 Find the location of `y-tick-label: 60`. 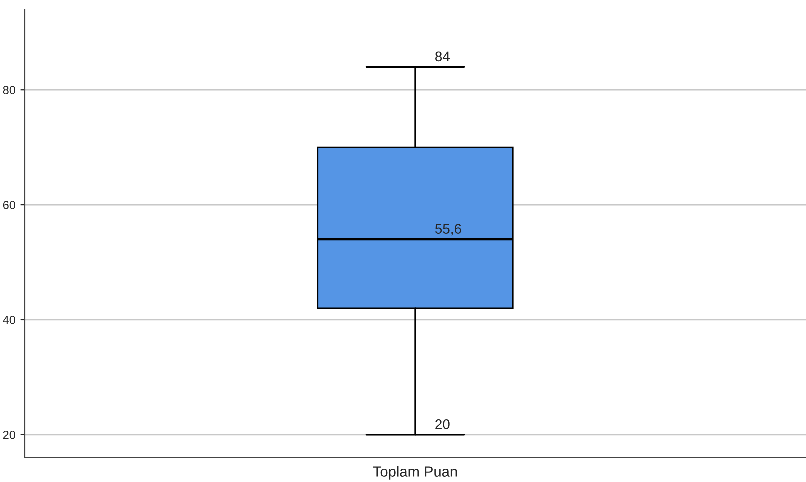

y-tick-label: 60 is located at coordinates (9, 205).